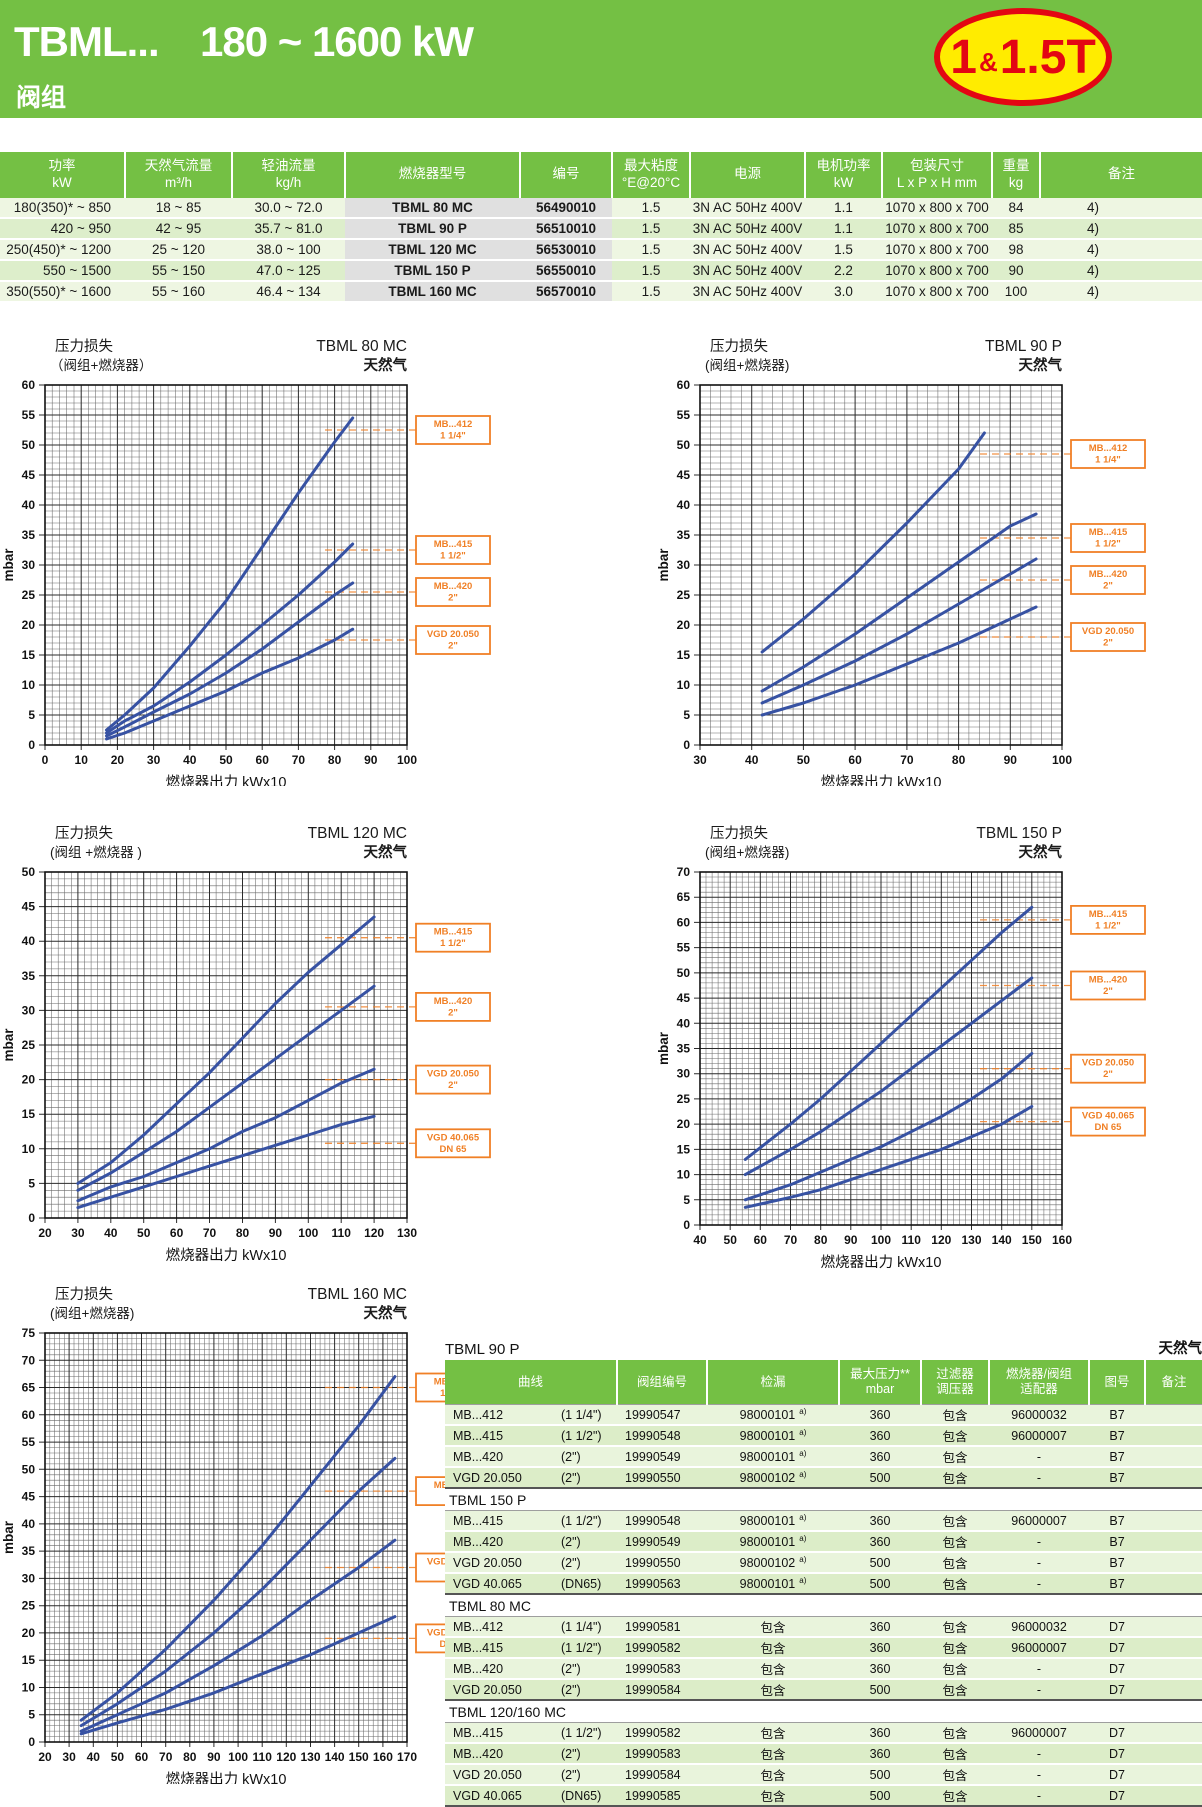 Image resolution: width=1202 pixels, height=1807 pixels. Describe the element at coordinates (361, 346) in the screenshot. I see `chart-model-label: TBML 80 MC` at that location.